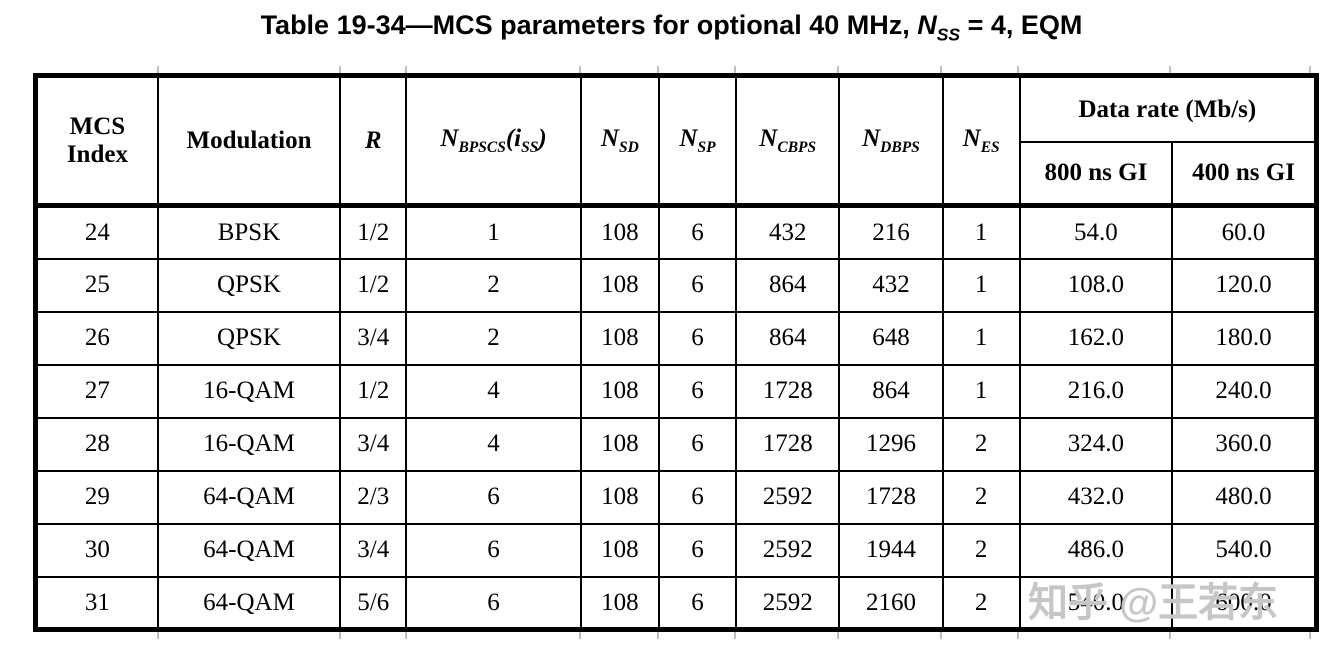 The image size is (1343, 651). What do you see at coordinates (1244, 444) in the screenshot?
I see `cell-rate-400ns-gi: 360.0` at bounding box center [1244, 444].